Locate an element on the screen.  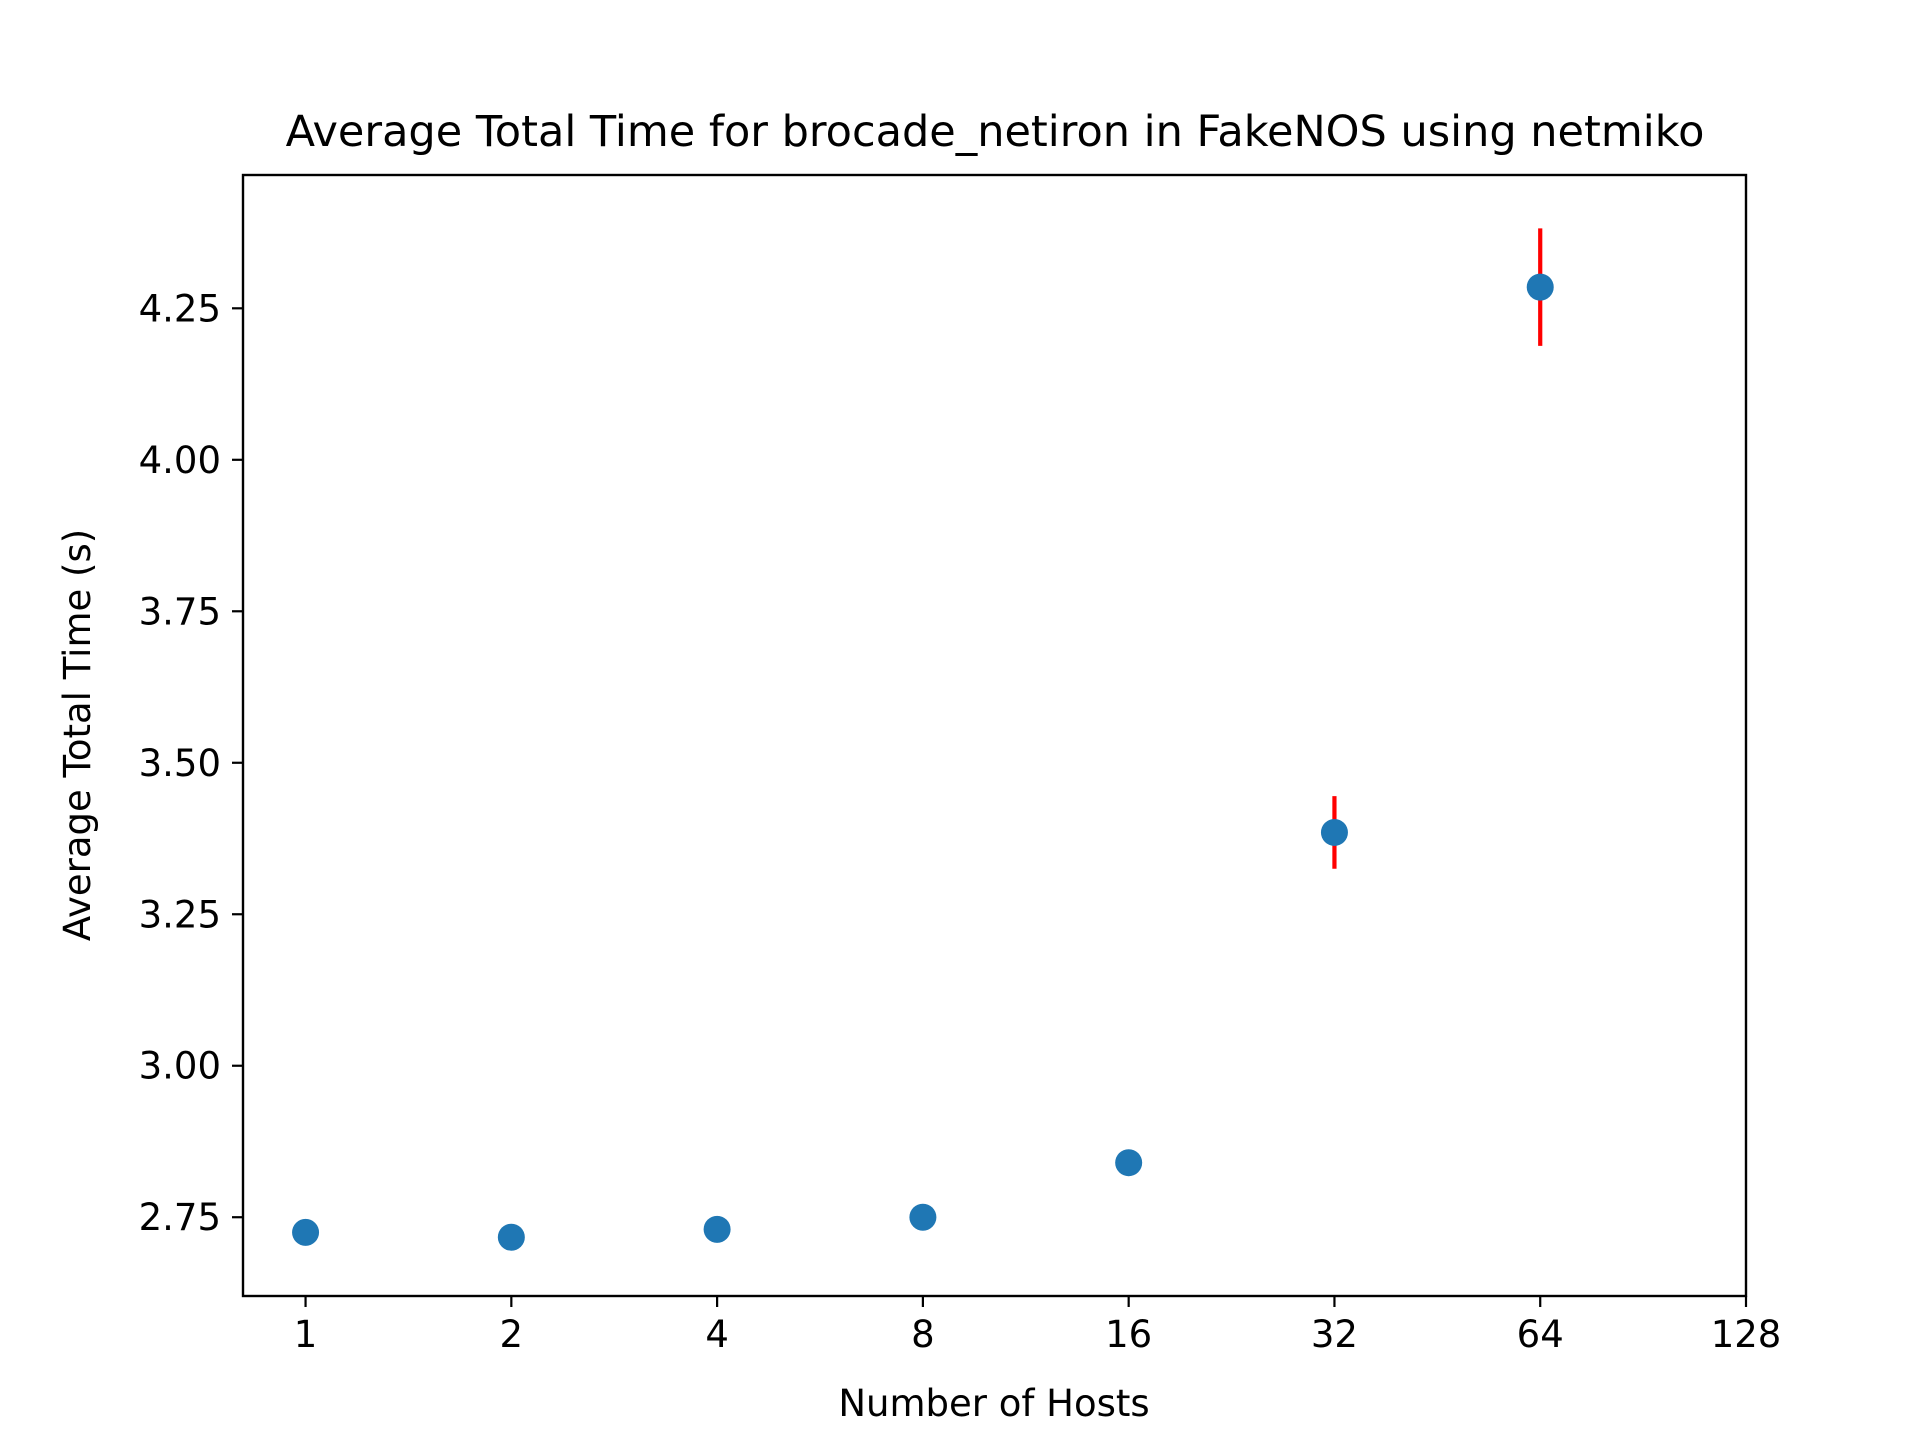
y-tick-label: 3.00 is located at coordinates (180, 1066).